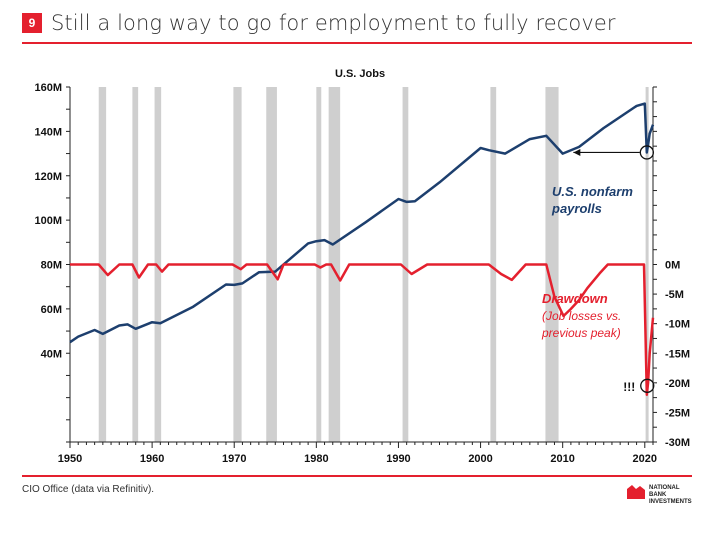 The width and height of the screenshot is (725, 547). What do you see at coordinates (51, 310) in the screenshot?
I see `left-tick-label: 60M` at bounding box center [51, 310].